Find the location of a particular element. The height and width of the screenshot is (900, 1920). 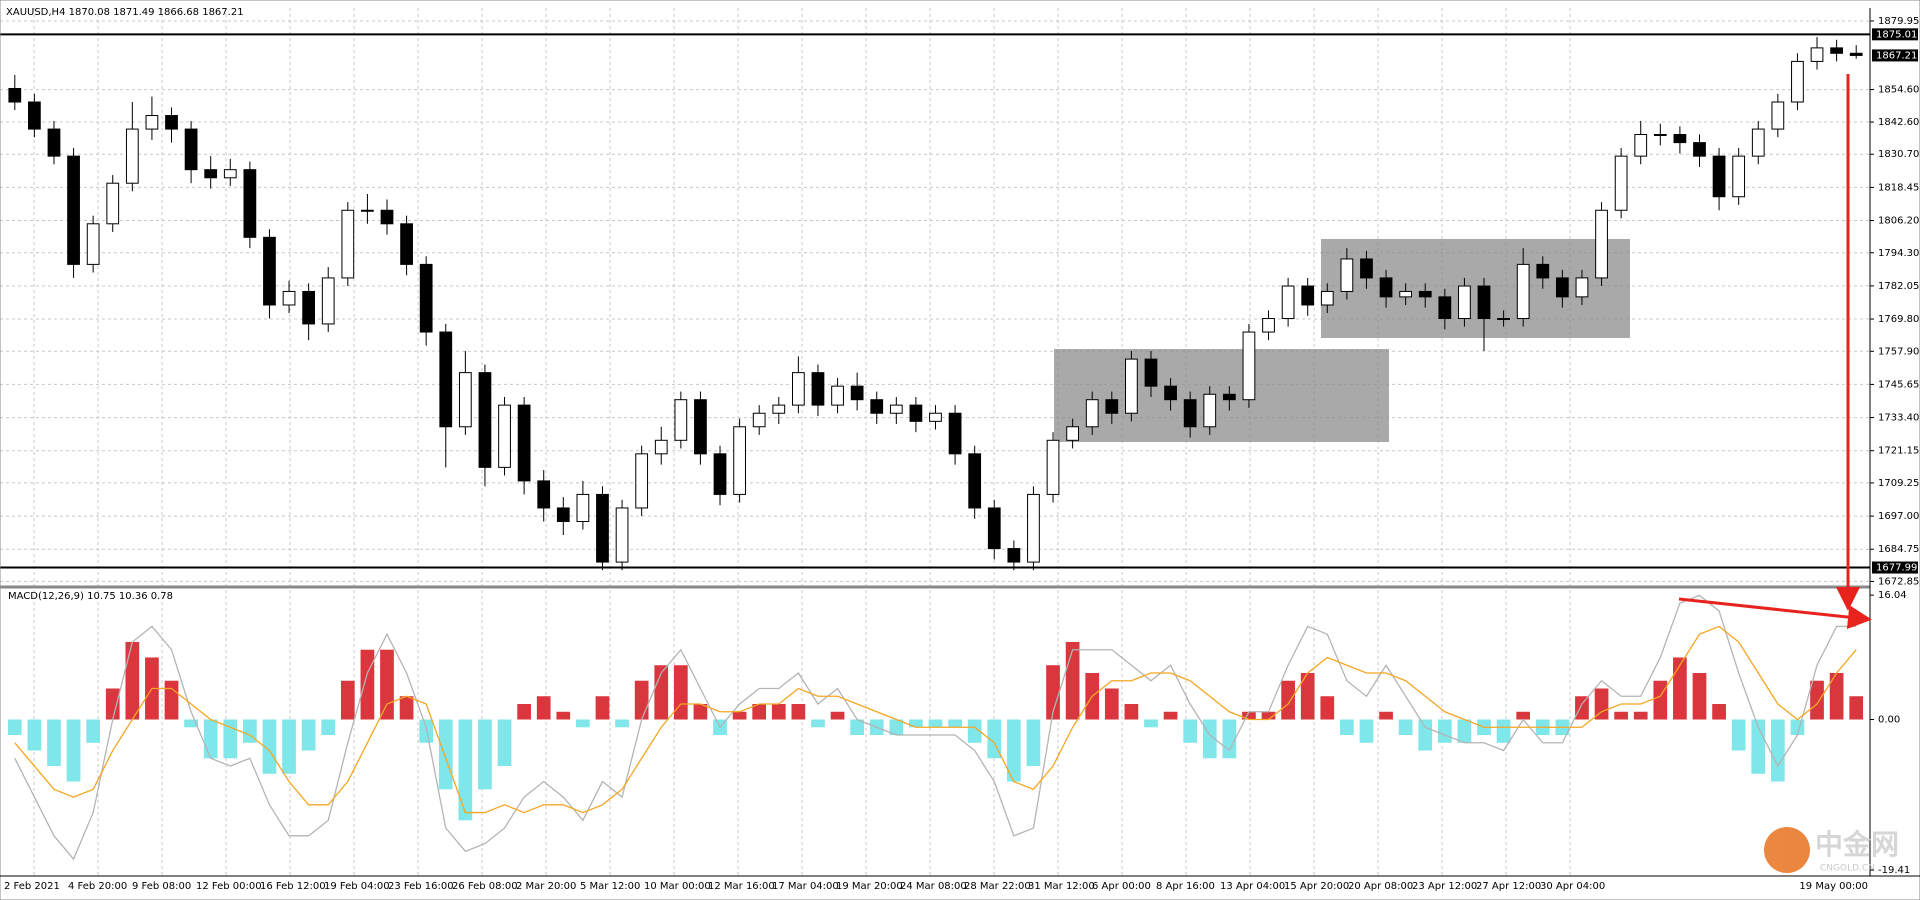

y-tick-label: 1818.45 is located at coordinates (1898, 187).